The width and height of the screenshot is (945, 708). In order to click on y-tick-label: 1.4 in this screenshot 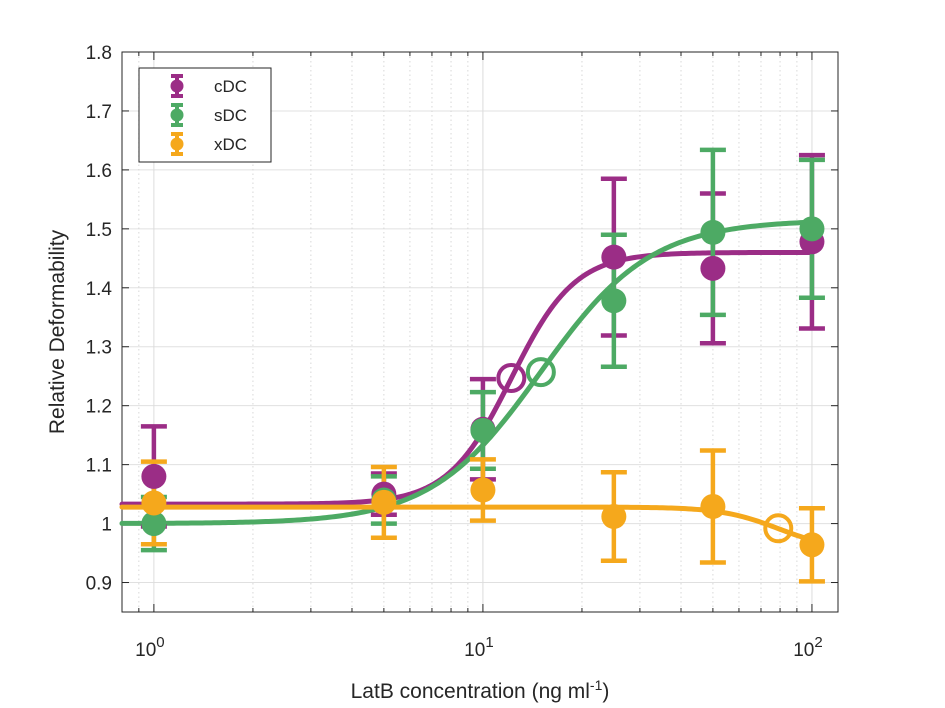, I will do `click(99, 289)`.